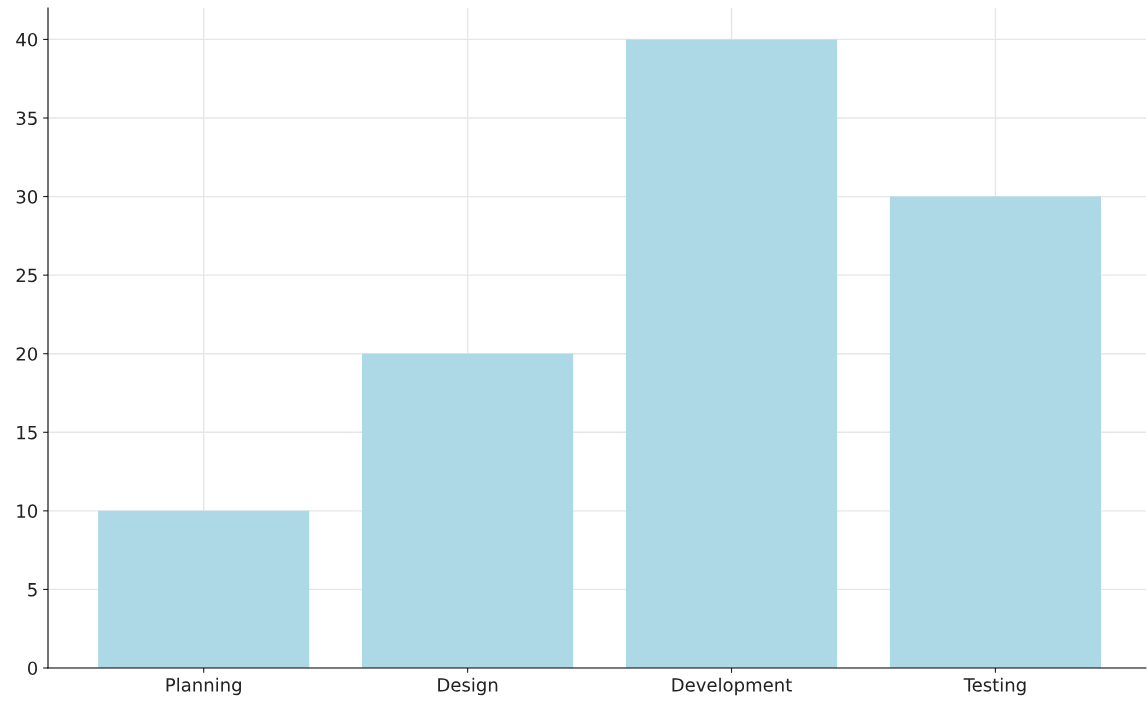  Describe the element at coordinates (32, 590) in the screenshot. I see `y-tick-label: 5` at that location.